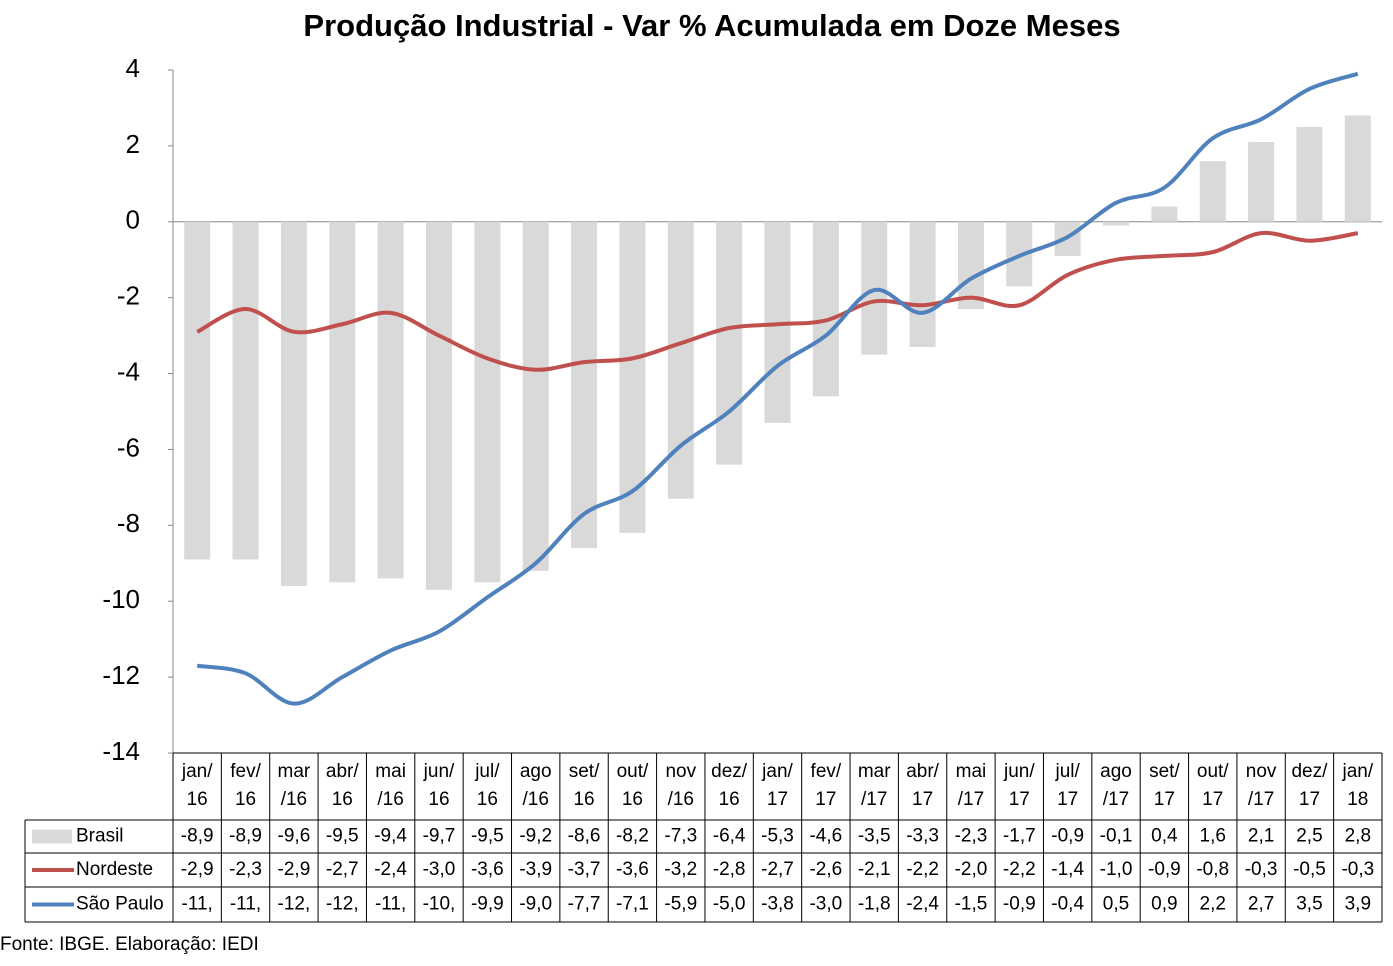  What do you see at coordinates (1019, 785) in the screenshot?
I see `x-tick-label: jun/17` at bounding box center [1019, 785].